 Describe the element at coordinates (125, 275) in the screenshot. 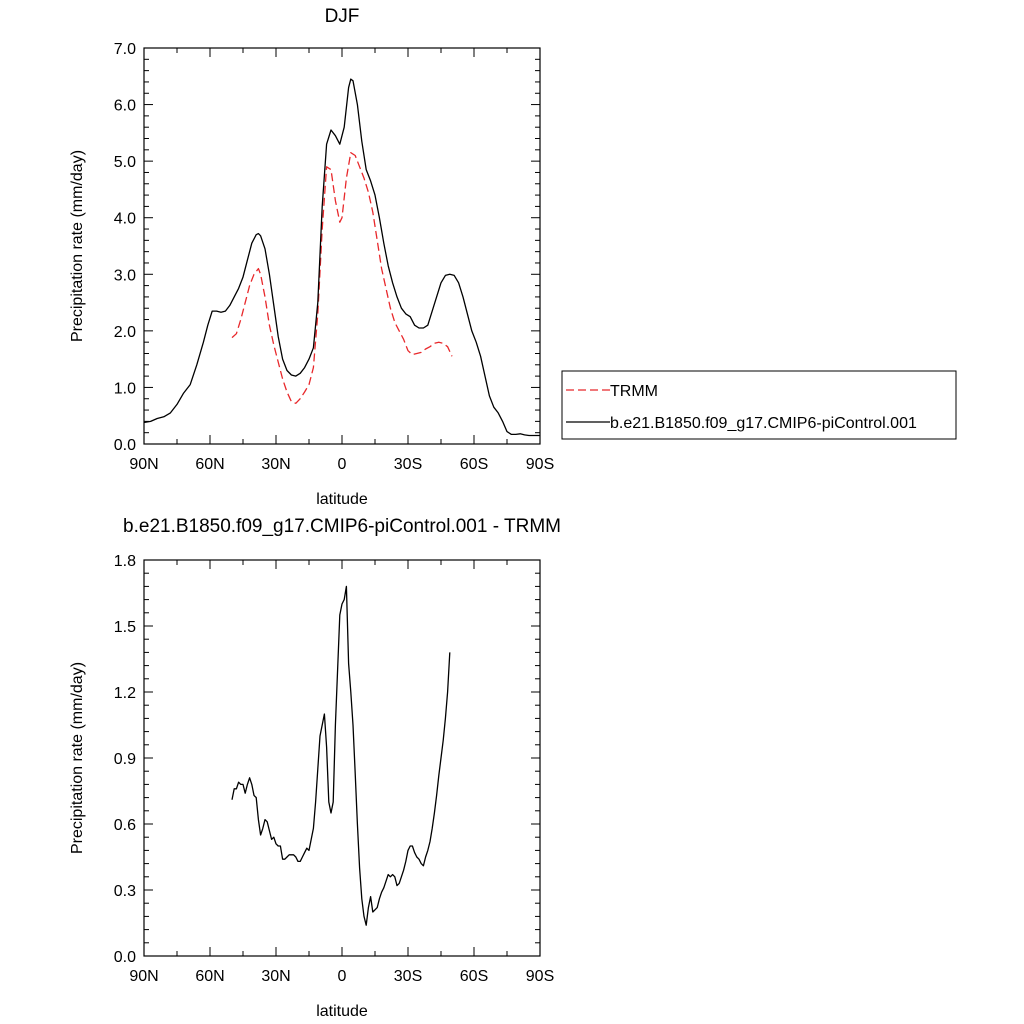

I see `y-tick-label: 3.0` at that location.